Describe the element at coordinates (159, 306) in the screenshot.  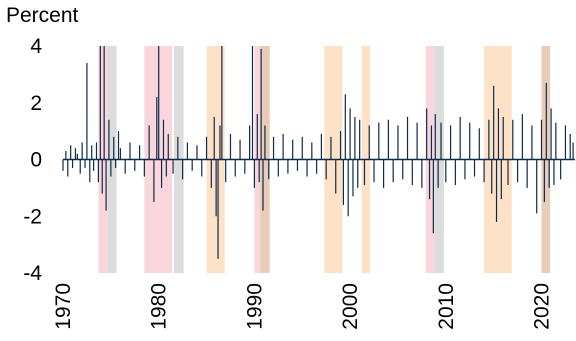
I see `x-tick-label: 1980` at that location.